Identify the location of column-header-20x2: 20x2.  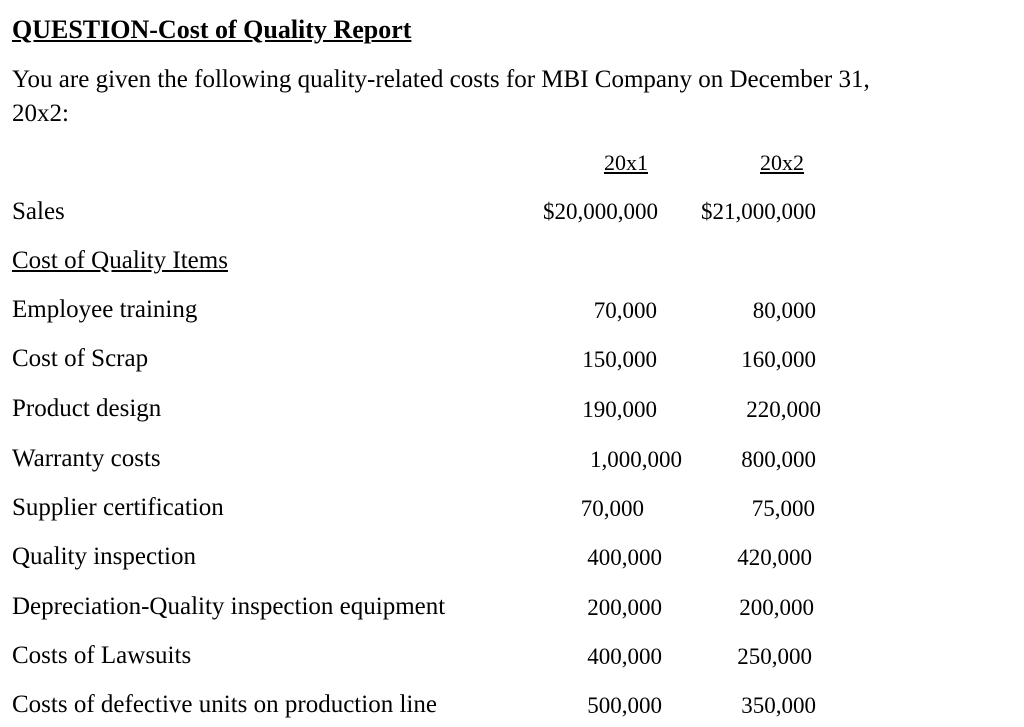
(782, 162).